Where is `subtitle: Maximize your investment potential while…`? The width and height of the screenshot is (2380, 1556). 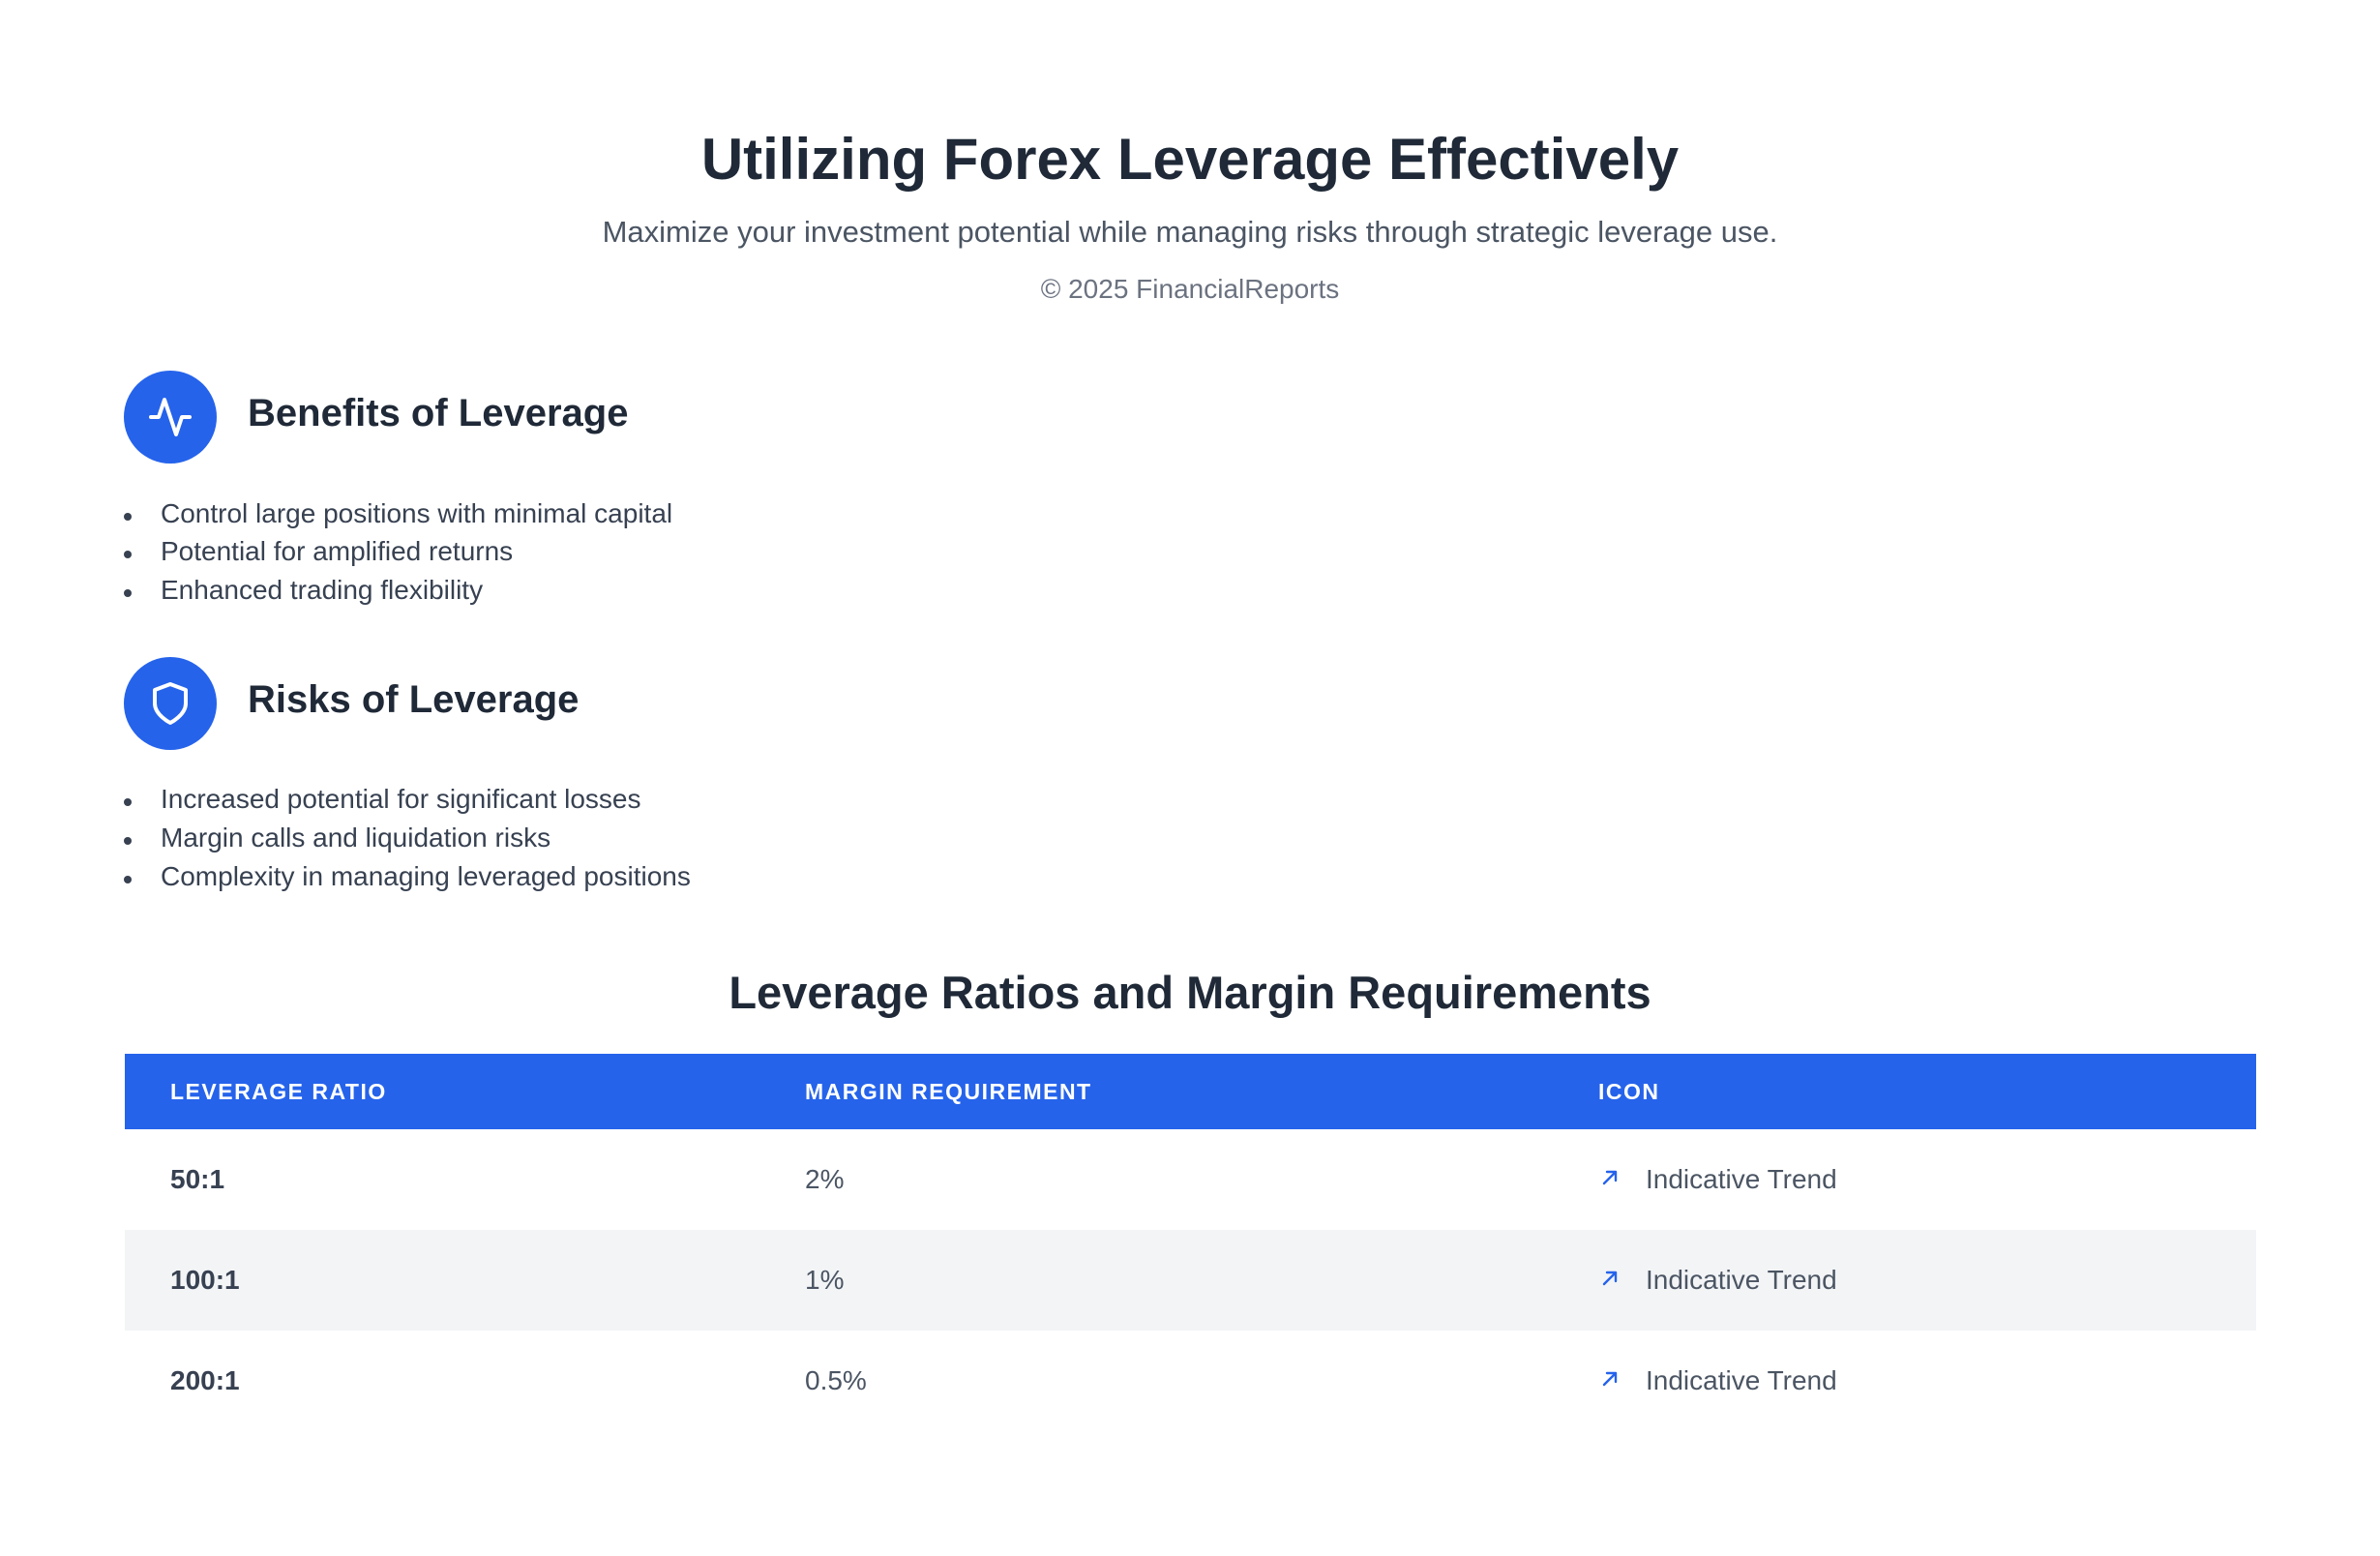
subtitle: Maximize your investment potential while… is located at coordinates (1190, 232).